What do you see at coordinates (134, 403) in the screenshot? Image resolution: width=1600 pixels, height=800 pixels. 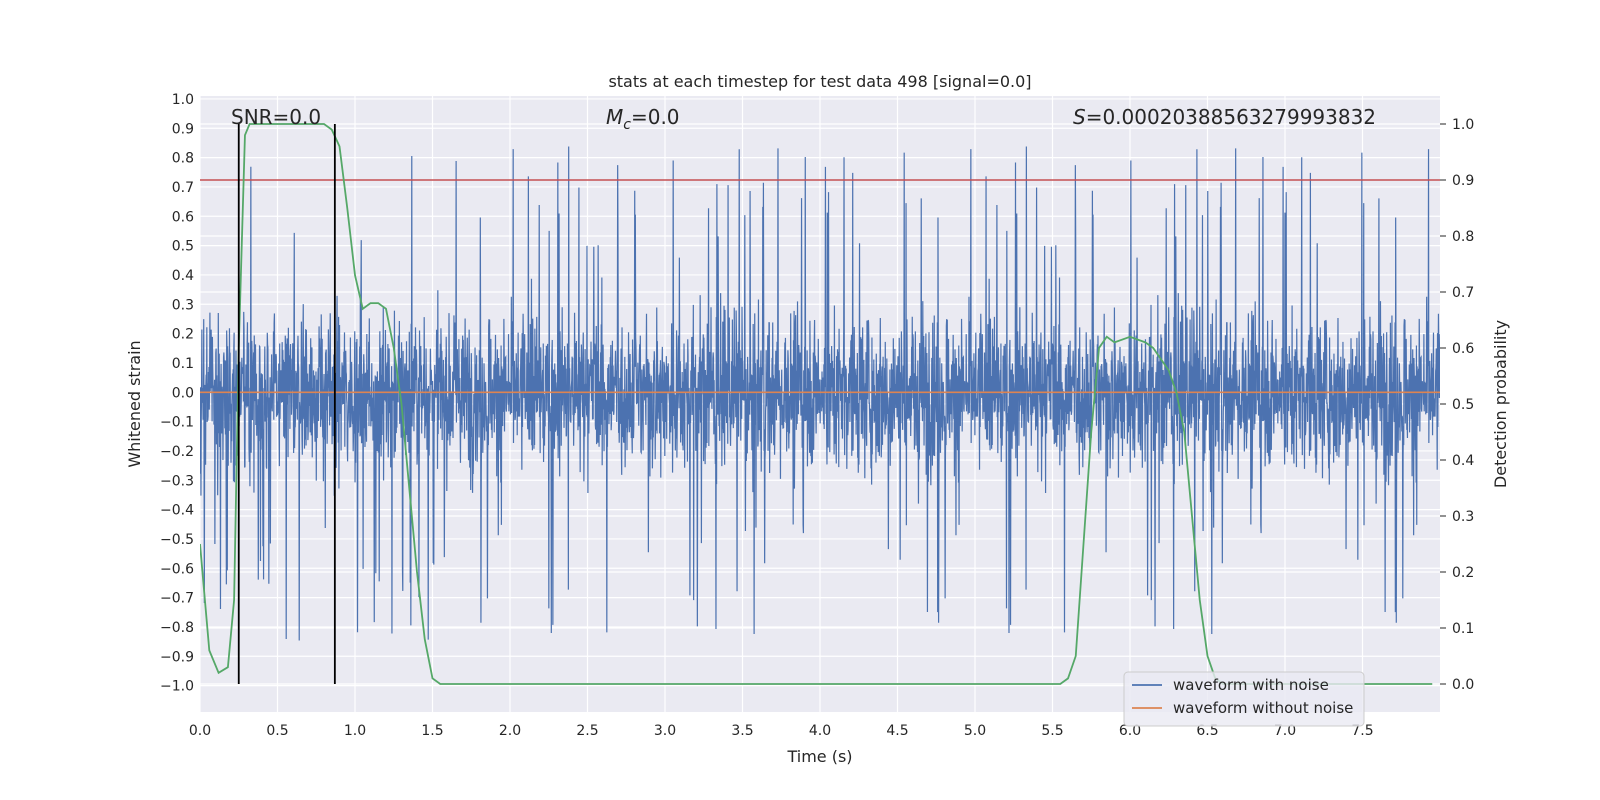 I see `y-axis-label: Whitened strain` at bounding box center [134, 403].